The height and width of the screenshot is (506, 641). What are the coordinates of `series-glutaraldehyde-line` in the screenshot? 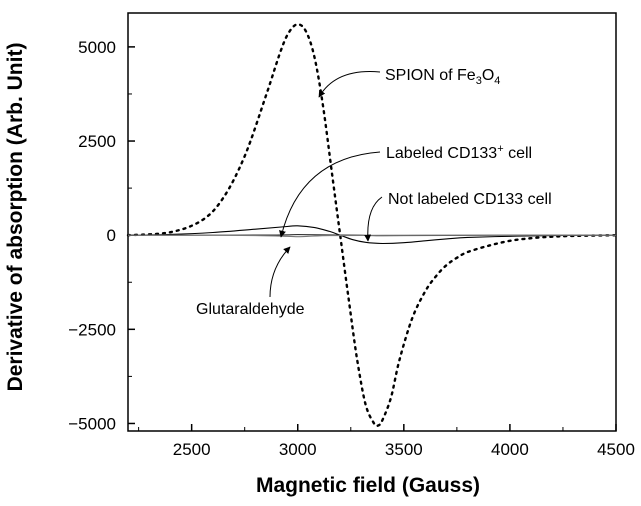 It's located at (371, 236).